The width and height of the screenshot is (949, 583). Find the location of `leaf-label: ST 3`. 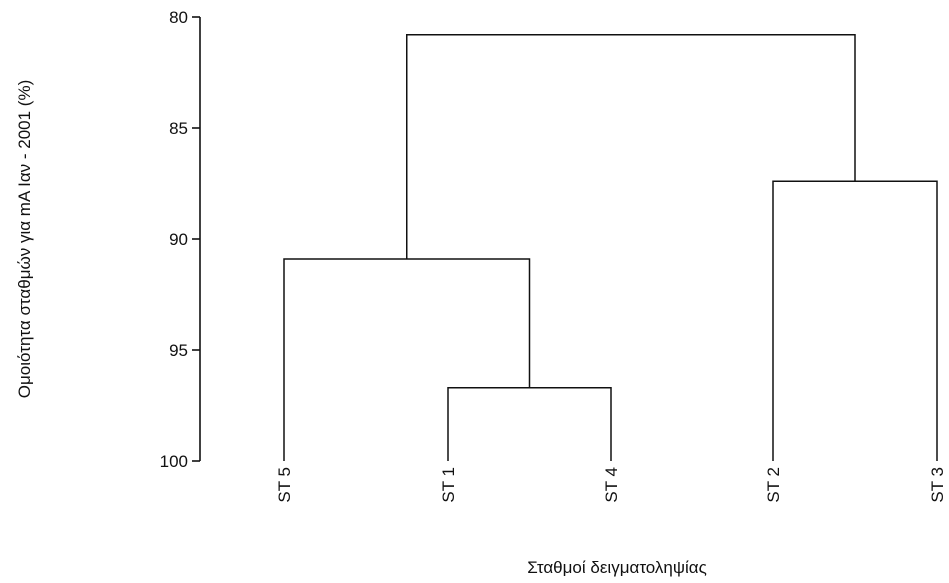

leaf-label: ST 3 is located at coordinates (937, 485).